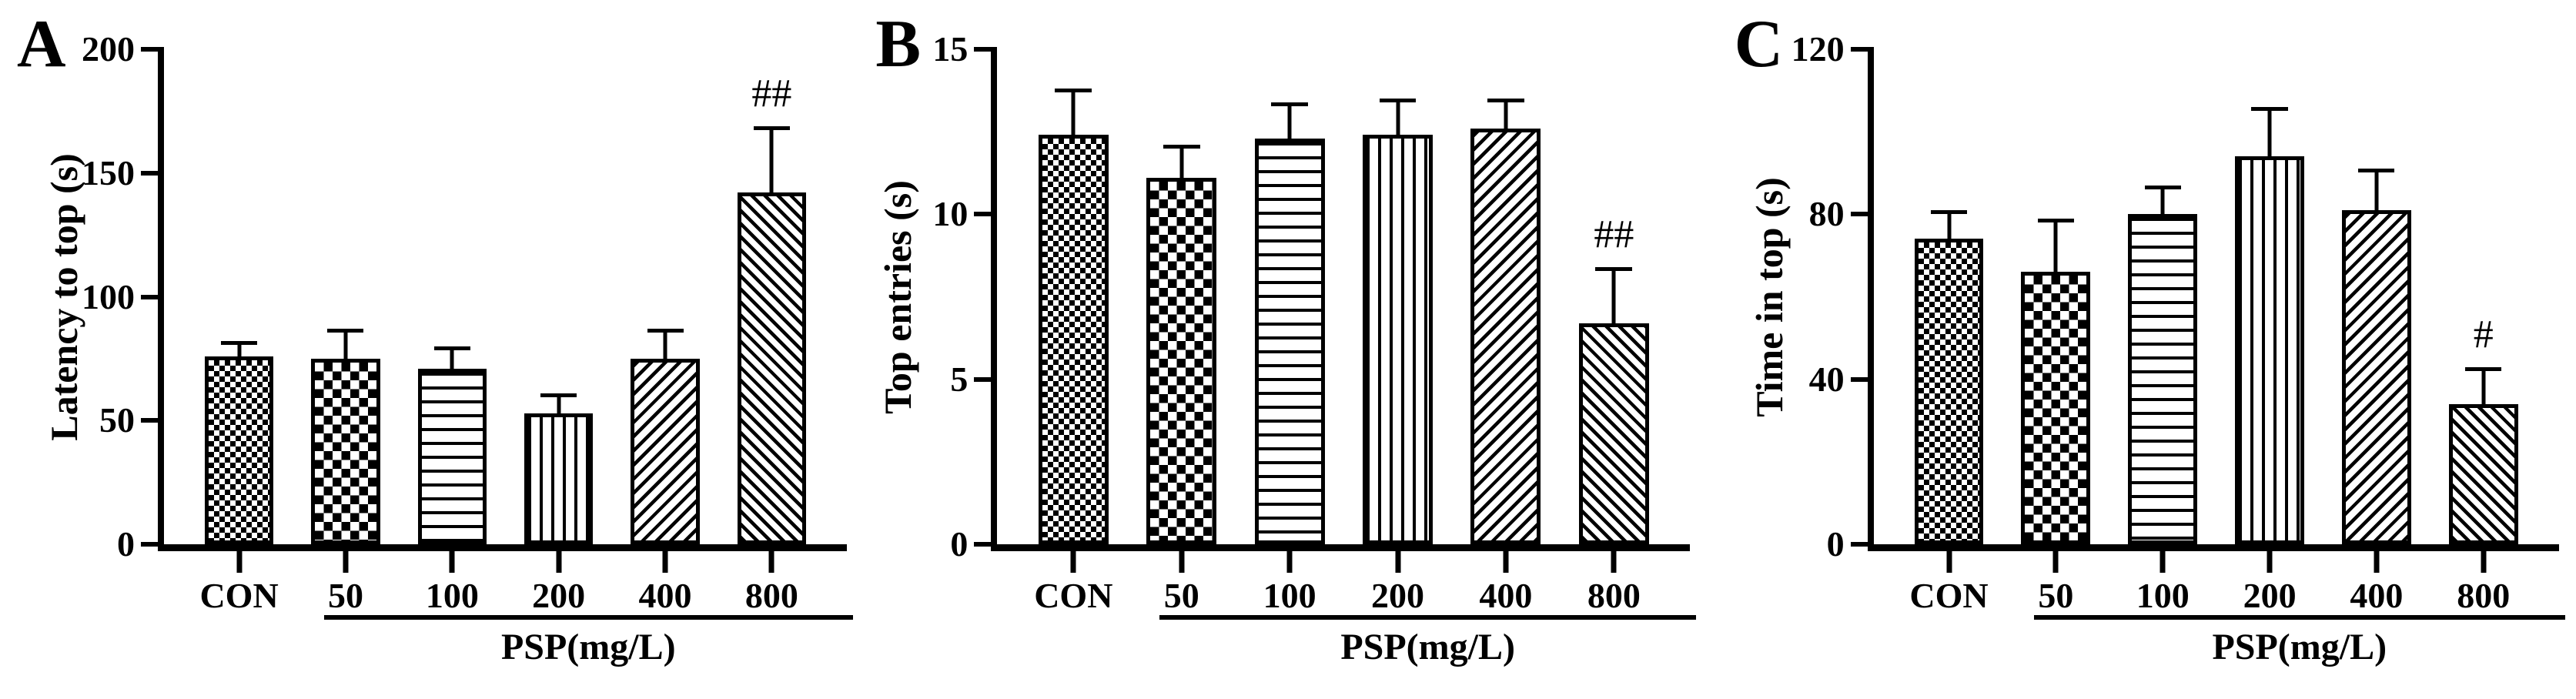 Image resolution: width=2576 pixels, height=699 pixels. I want to click on bar-con, so click(1949, 391).